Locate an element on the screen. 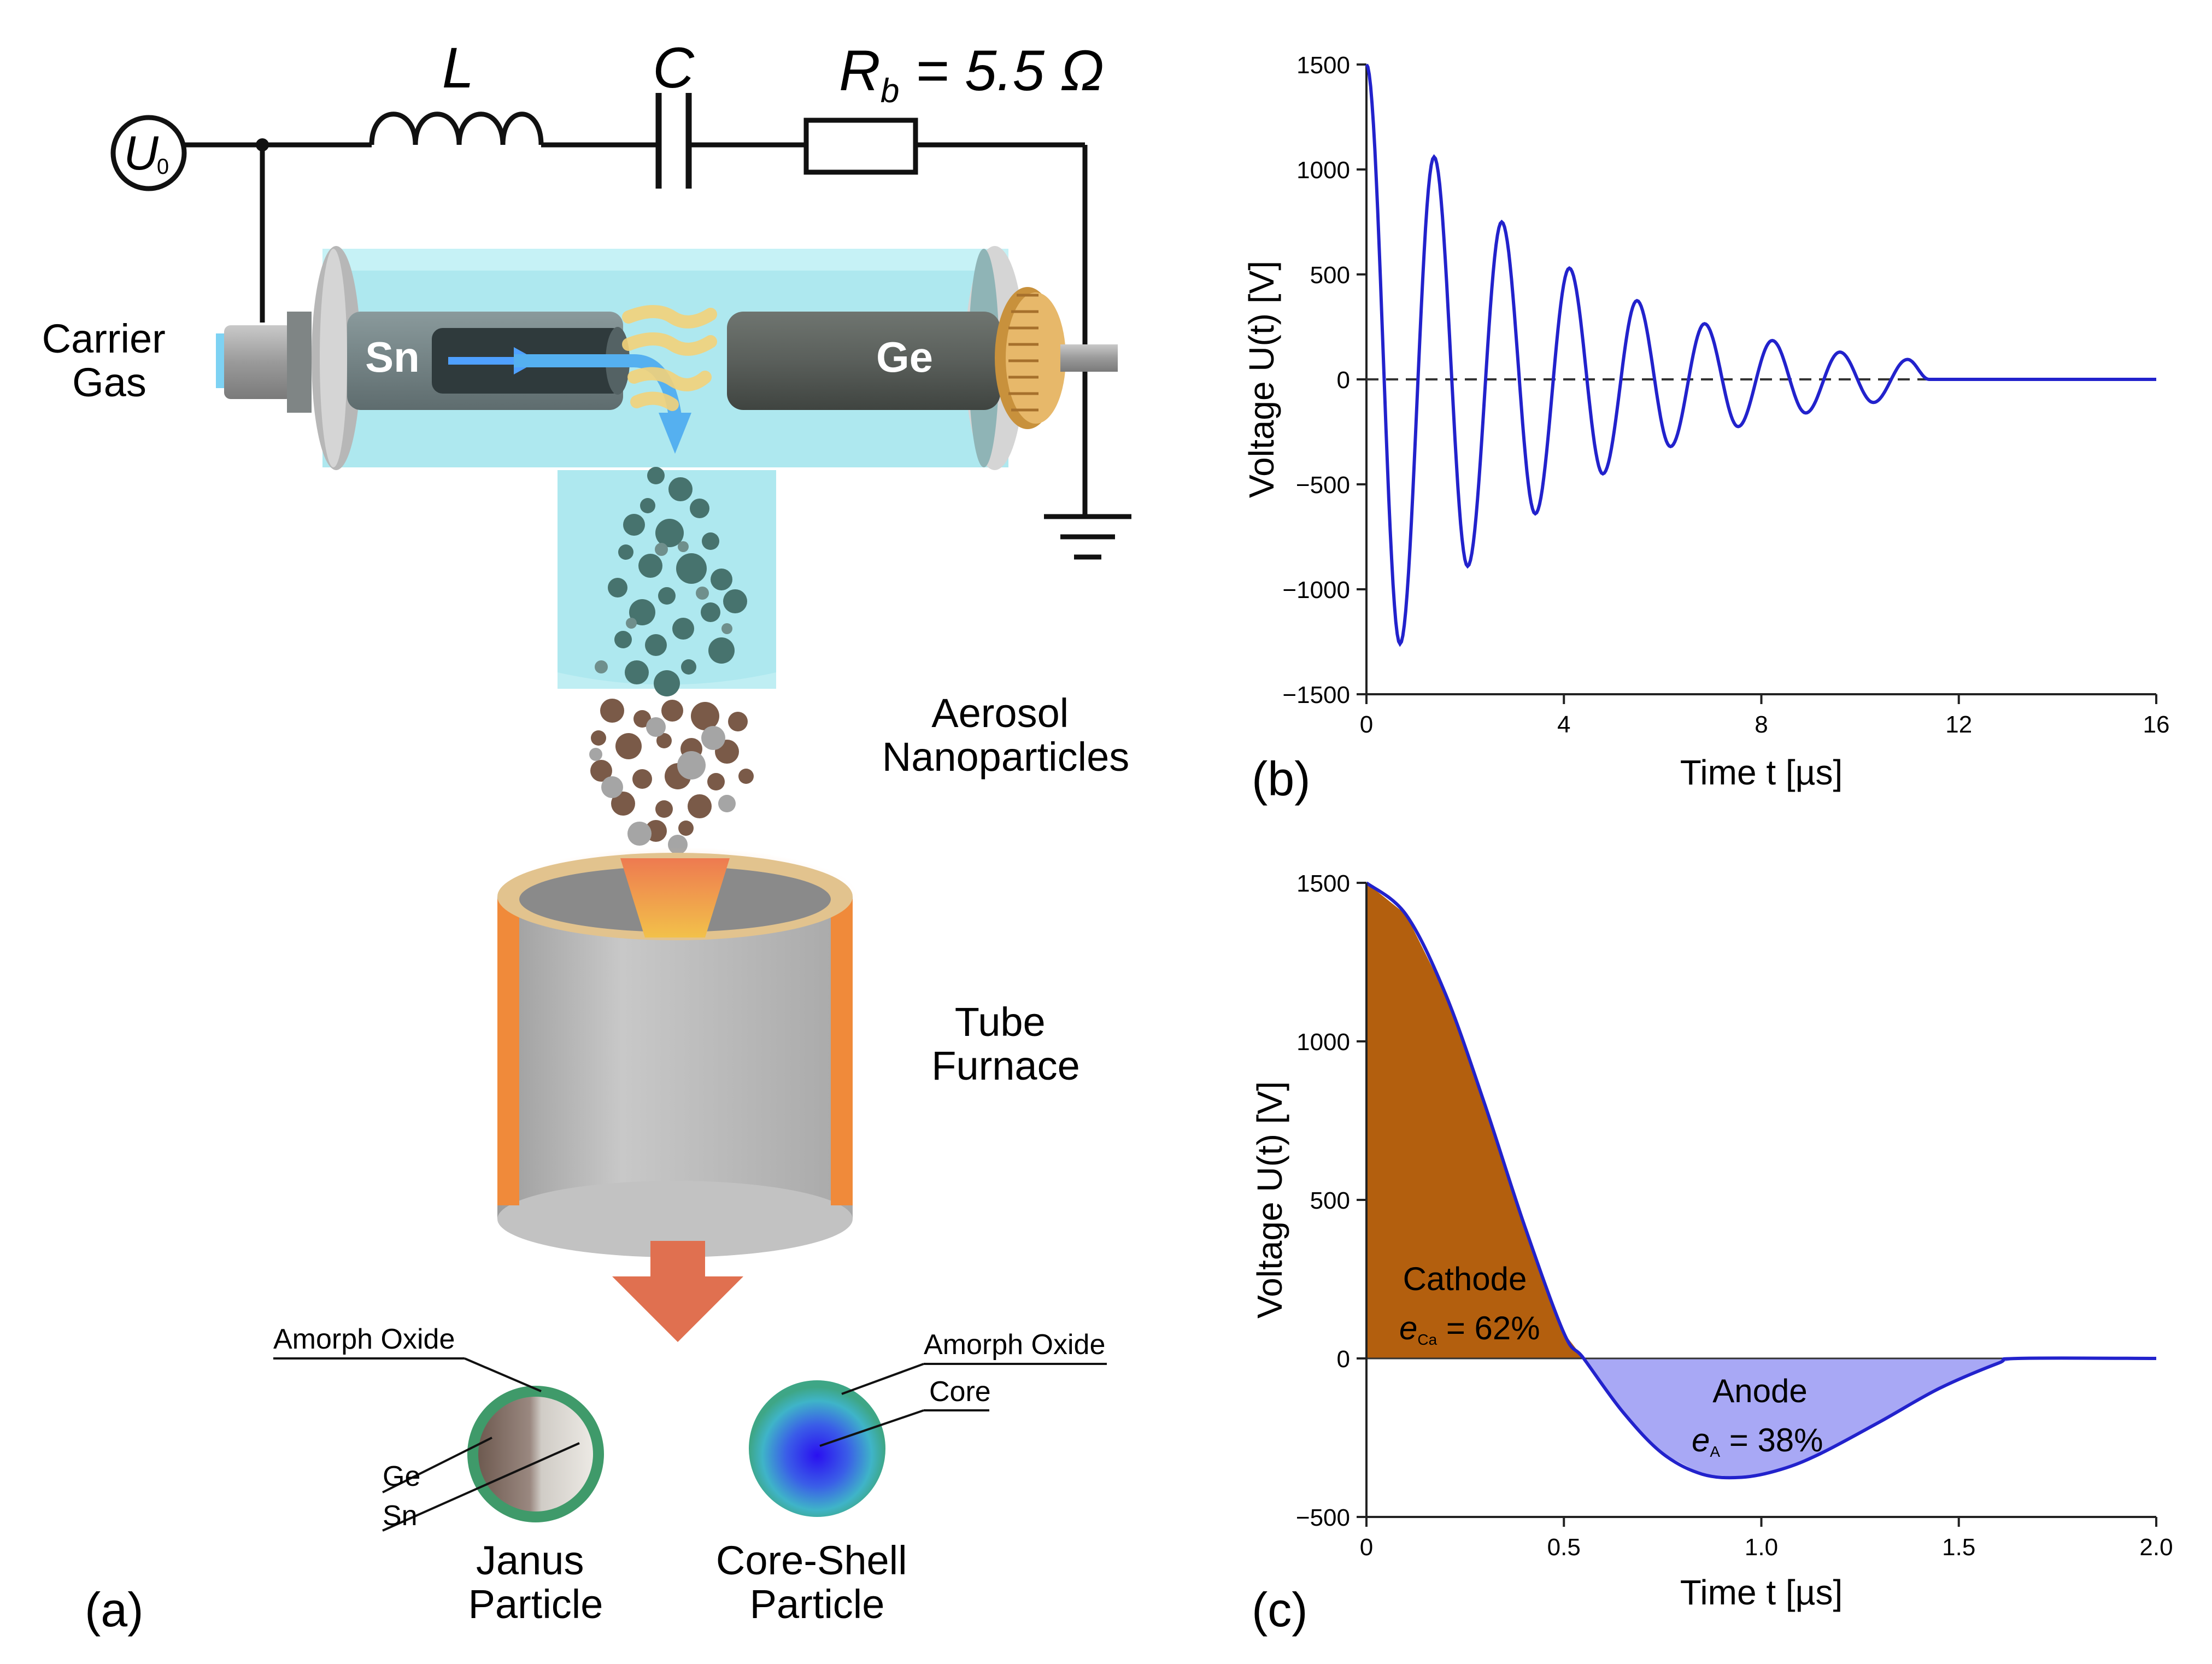 This screenshot has width=2212, height=1664. y-tick-label-c: −500 is located at coordinates (1323, 1517).